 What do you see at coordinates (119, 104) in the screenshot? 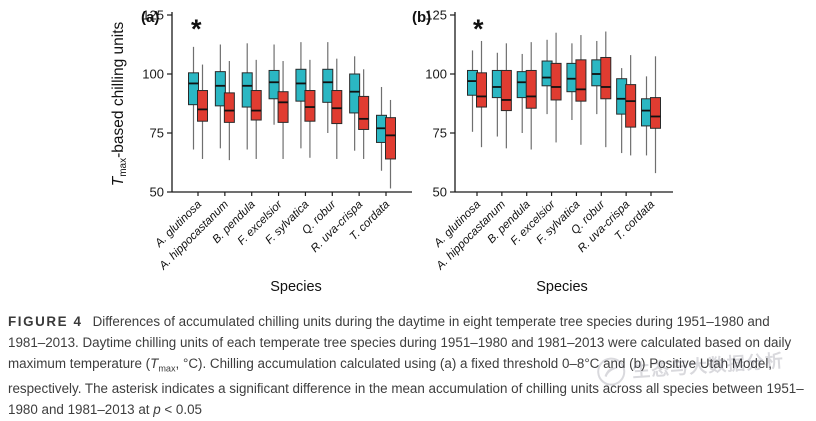
I see `y-axis-title: Tmax-based chilling units` at bounding box center [119, 104].